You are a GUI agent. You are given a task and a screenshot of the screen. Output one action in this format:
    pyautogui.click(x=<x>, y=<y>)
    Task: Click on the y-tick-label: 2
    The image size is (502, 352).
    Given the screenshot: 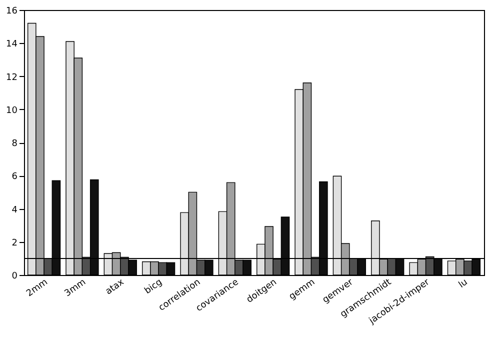 What is the action you would take?
    pyautogui.click(x=15, y=243)
    